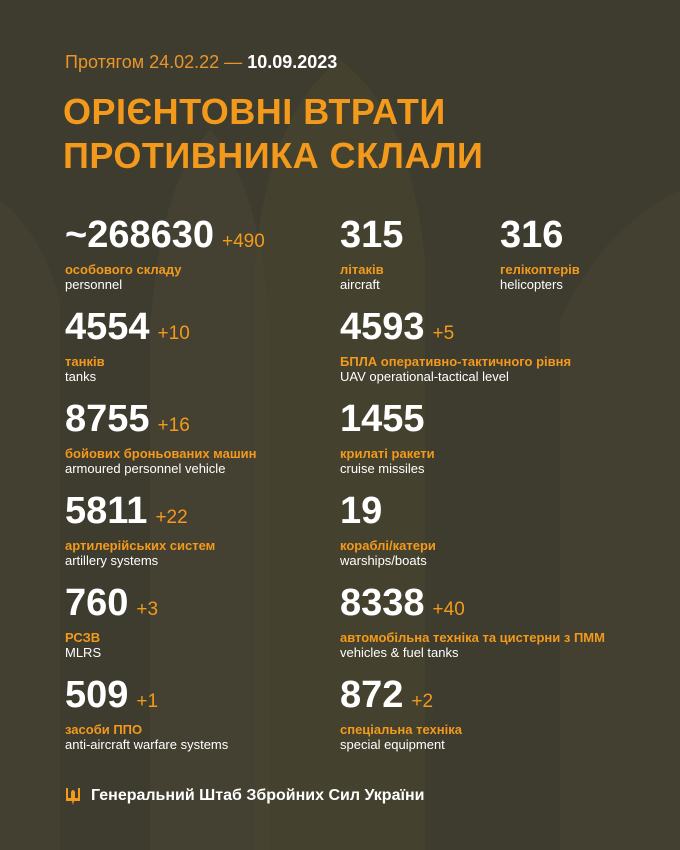 Image resolution: width=680 pixels, height=850 pixels. I want to click on stat-label-en: armoured personnel vehicle, so click(145, 468).